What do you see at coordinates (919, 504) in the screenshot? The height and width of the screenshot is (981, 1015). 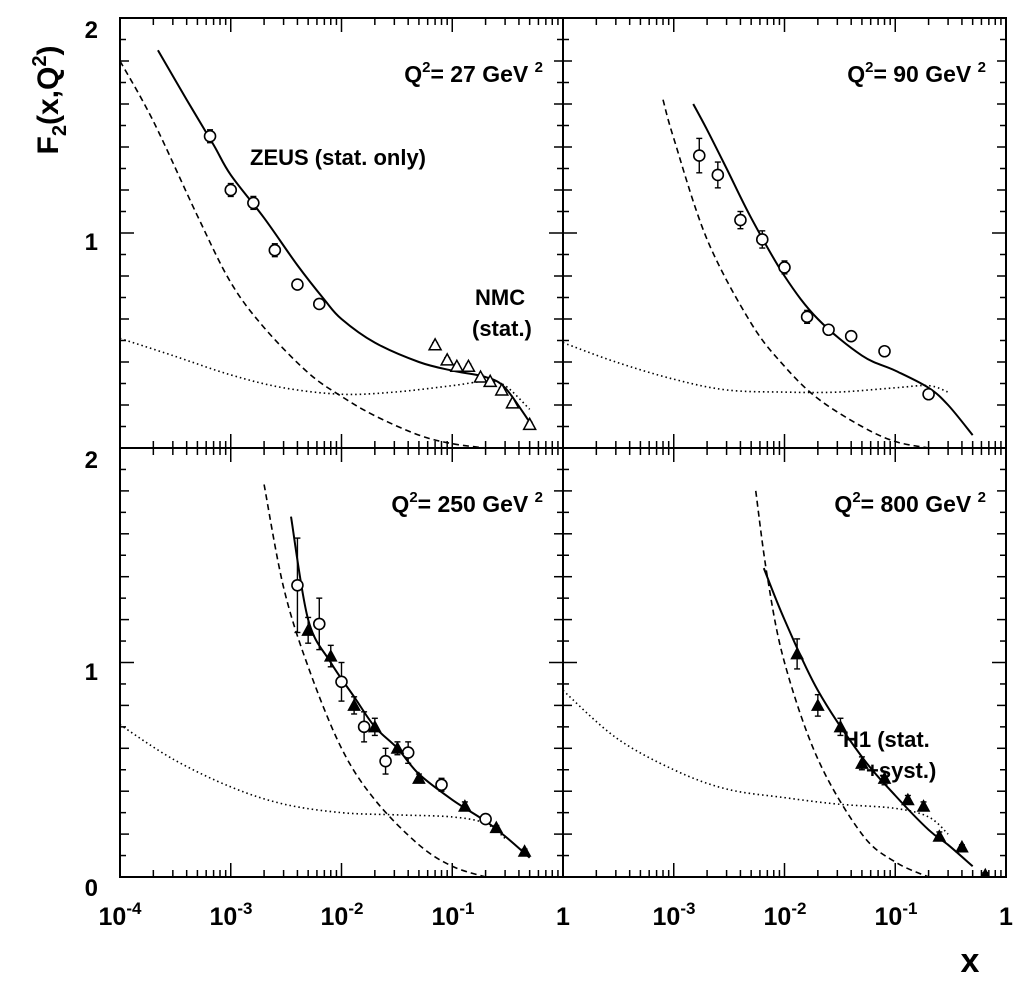 I see `title-body: = 800 GeV` at bounding box center [919, 504].